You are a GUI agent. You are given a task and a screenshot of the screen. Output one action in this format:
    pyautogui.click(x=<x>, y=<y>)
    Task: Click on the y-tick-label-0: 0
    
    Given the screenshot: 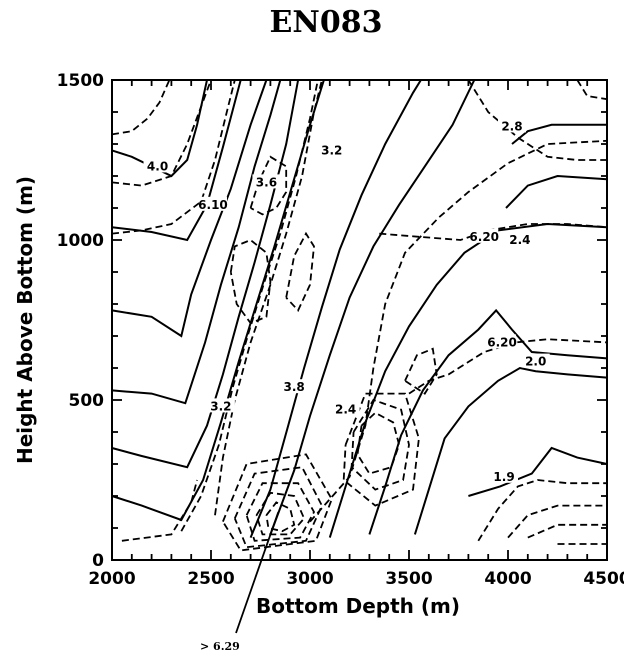 What is the action you would take?
    pyautogui.click(x=98, y=561)
    